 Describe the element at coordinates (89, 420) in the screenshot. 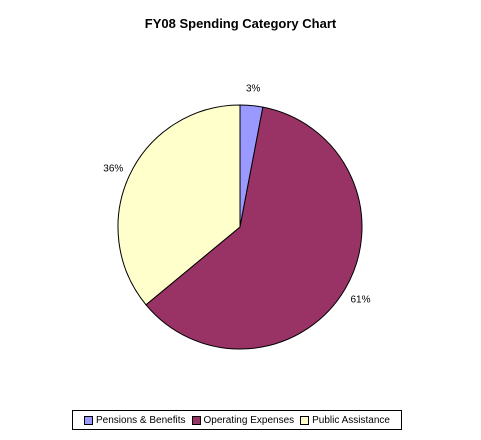

I see `legend-swatch-pensions` at that location.